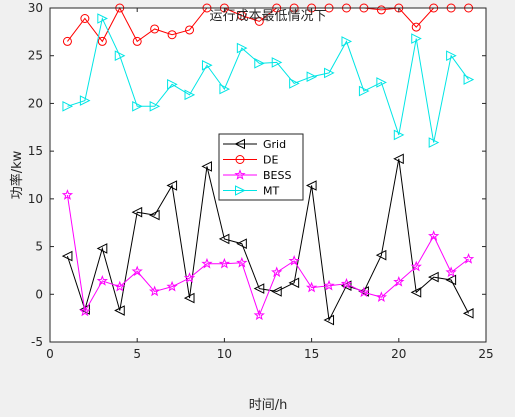 The height and width of the screenshot is (417, 515). Describe the element at coordinates (35, 103) in the screenshot. I see `y-tick-label-5: 20` at that location.